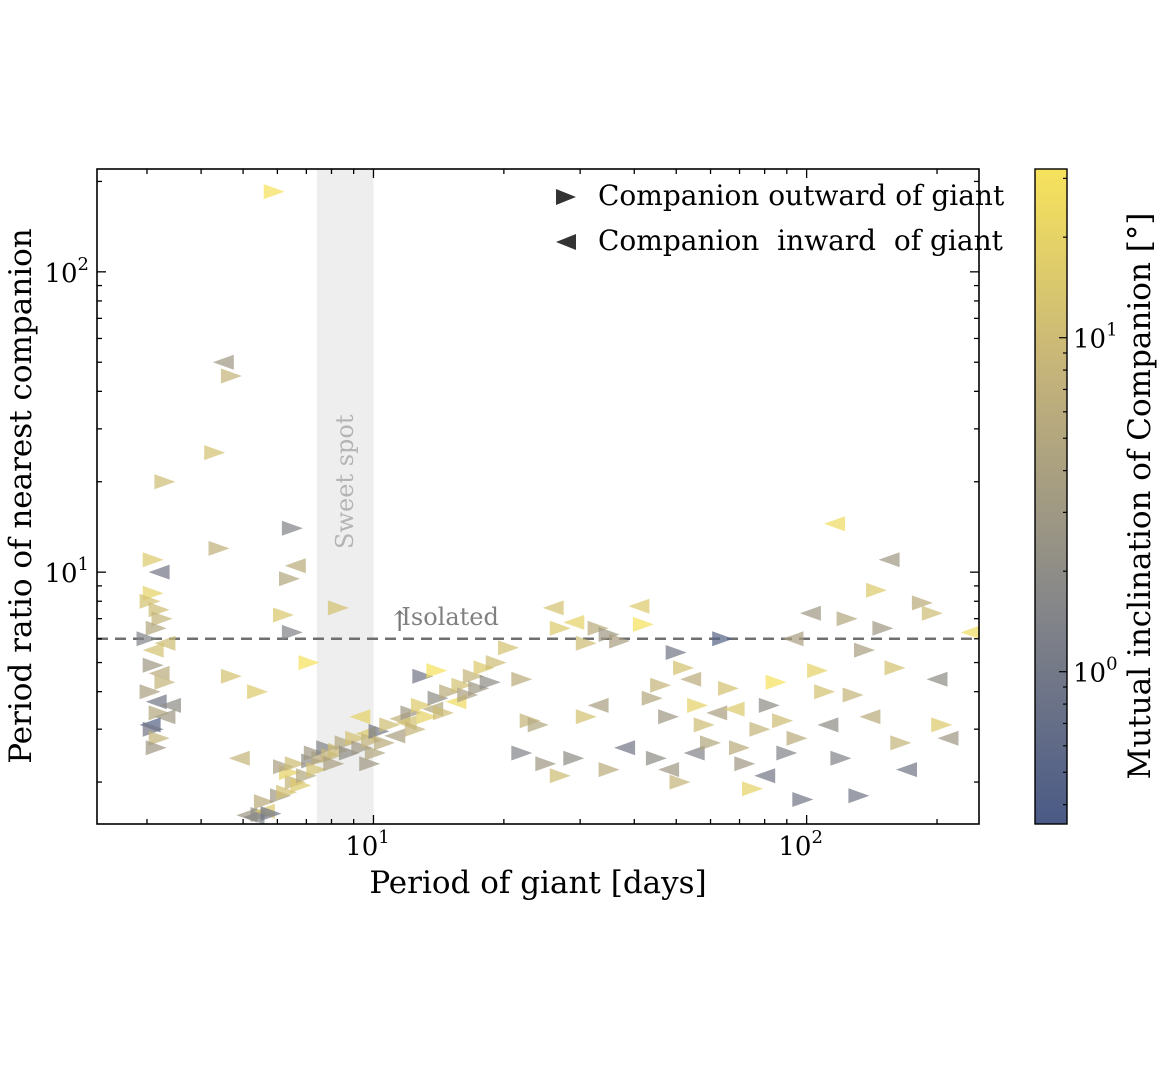  Describe the element at coordinates (566, 197) in the screenshot. I see `legend-outward-marker-icon` at that location.